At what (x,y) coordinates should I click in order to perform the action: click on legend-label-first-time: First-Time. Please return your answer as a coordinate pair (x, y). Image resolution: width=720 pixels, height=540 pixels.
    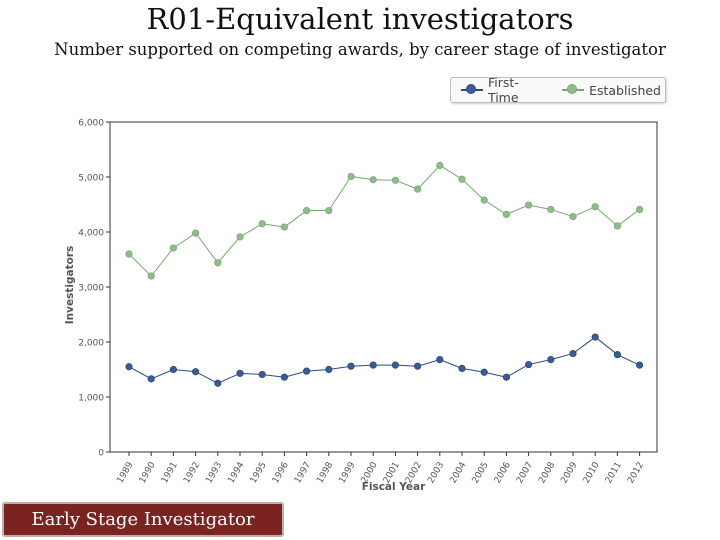
    Looking at the image, I should click on (503, 90).